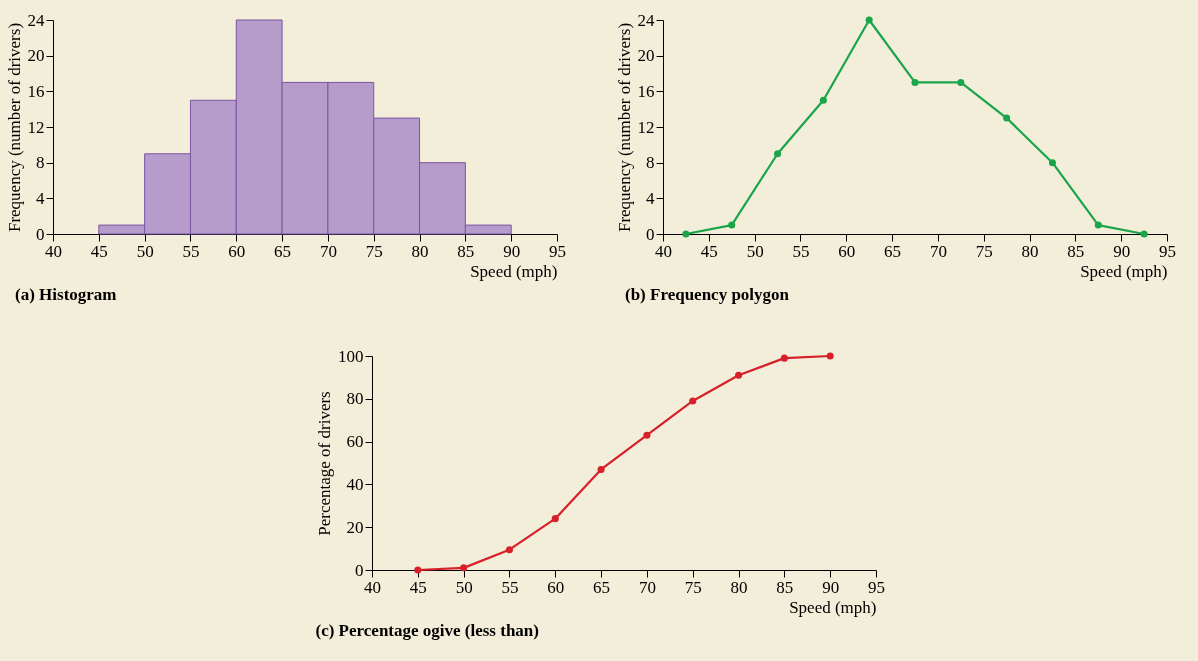 Image resolution: width=1198 pixels, height=661 pixels. I want to click on y-tick-label: 100, so click(351, 356).